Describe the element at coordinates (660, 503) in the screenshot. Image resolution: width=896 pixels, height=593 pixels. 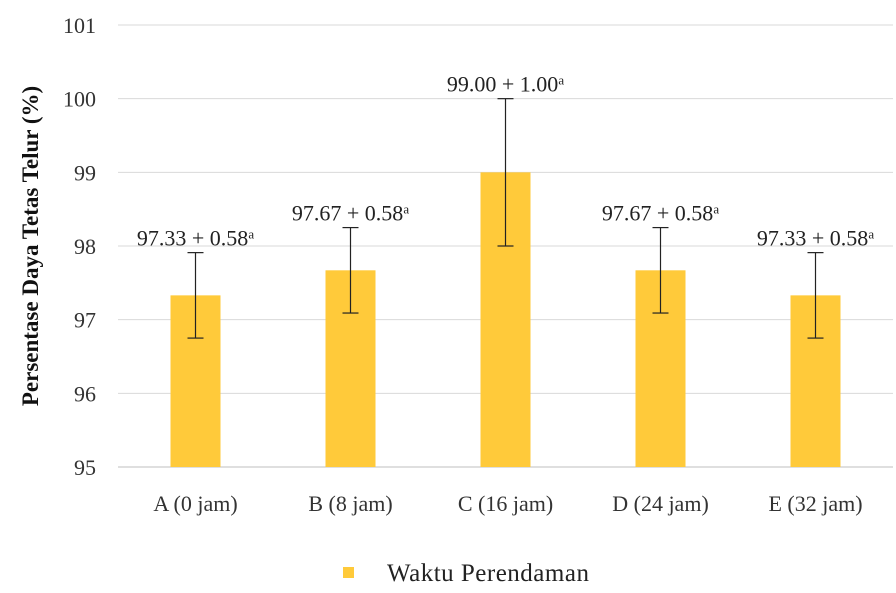
I see `x-tick-label: D (24 jam)` at that location.